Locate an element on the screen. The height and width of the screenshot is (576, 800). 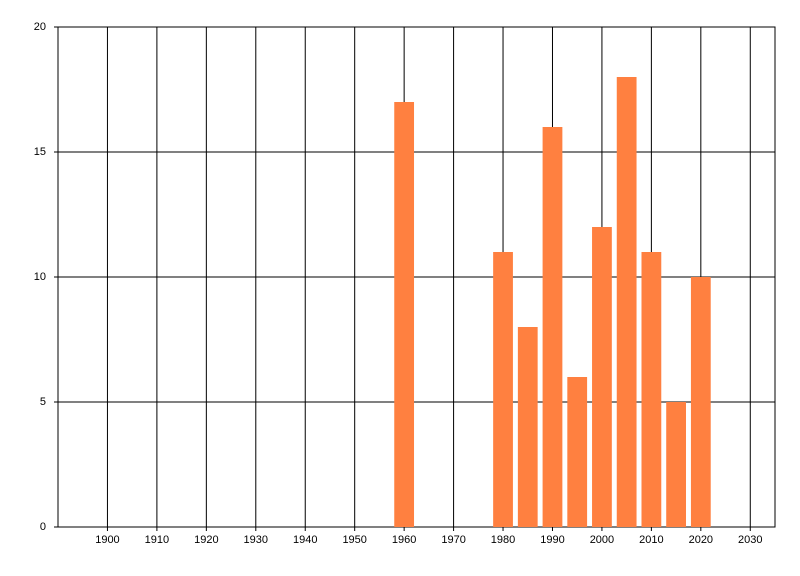
y-tick-label: 5 is located at coordinates (43, 402).